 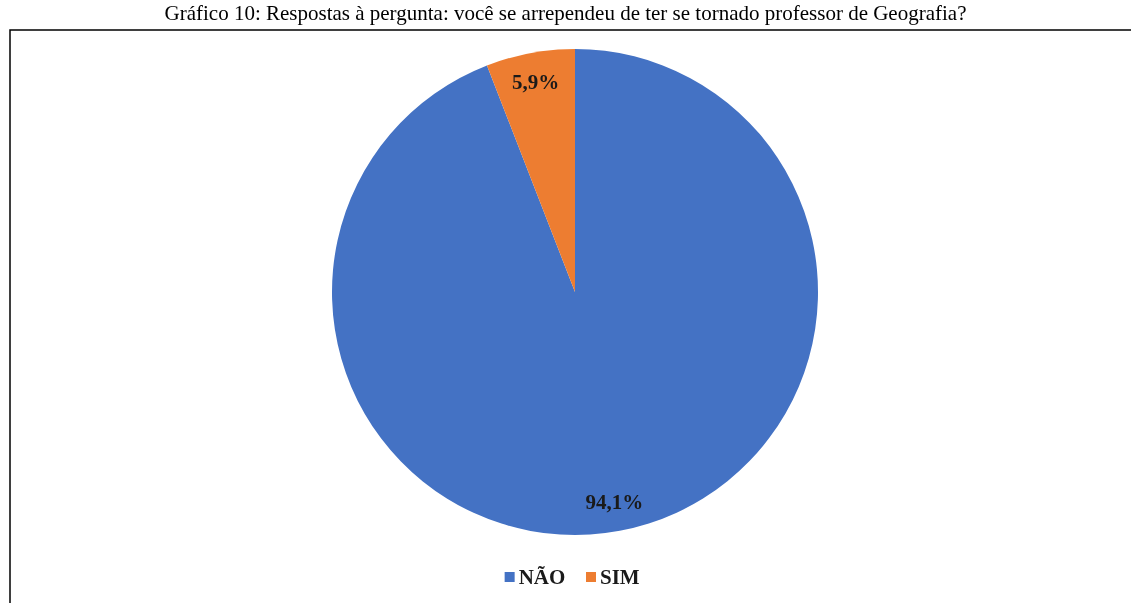 I want to click on chart-title: Gráfico 10: Respostas à pergunta: você se arrependeu de ter se tornado professor de Geografia?, so click(x=565, y=13).